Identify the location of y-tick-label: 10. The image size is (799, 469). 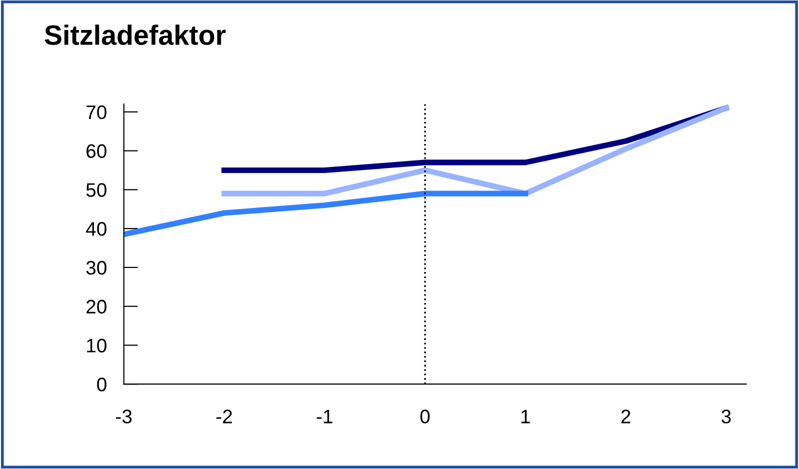
(96, 345).